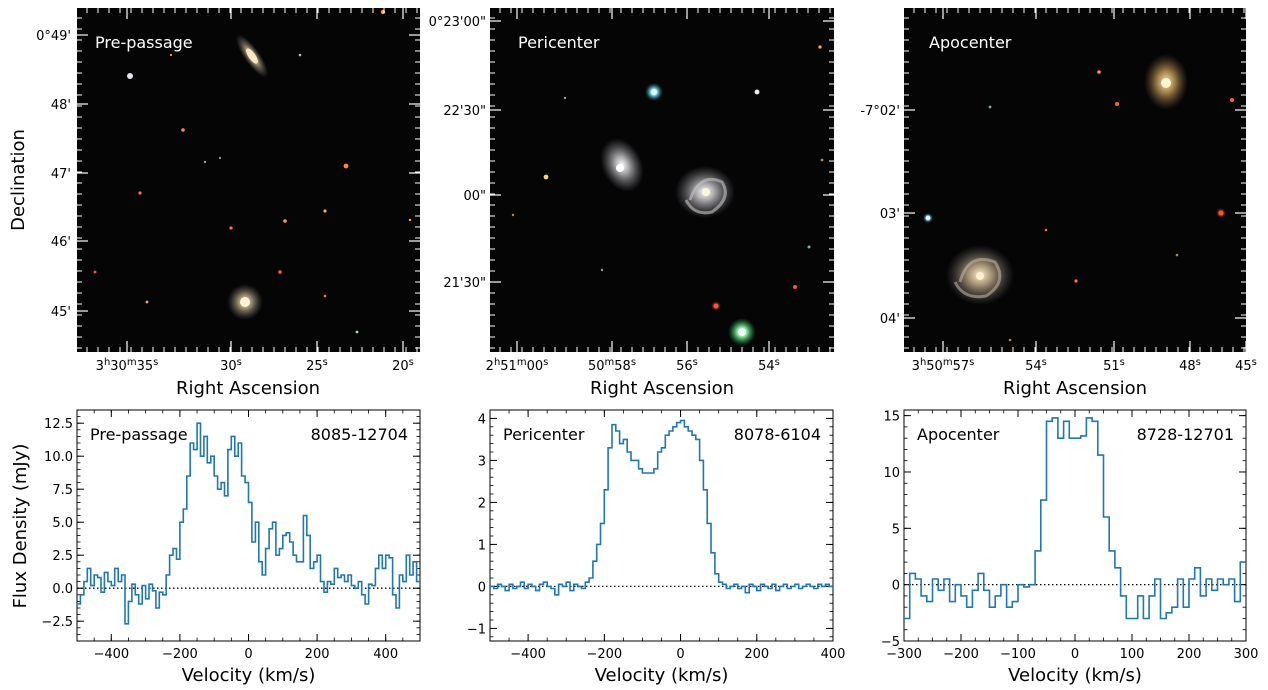 Image resolution: width=1268 pixels, height=690 pixels. I want to click on spectrum-y-axis-label: Flux Density (mJy), so click(20, 526).